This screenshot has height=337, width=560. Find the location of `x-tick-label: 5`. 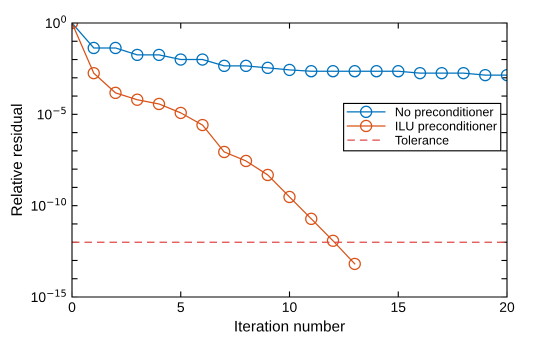

x-tick-label: 5 is located at coordinates (180, 307).